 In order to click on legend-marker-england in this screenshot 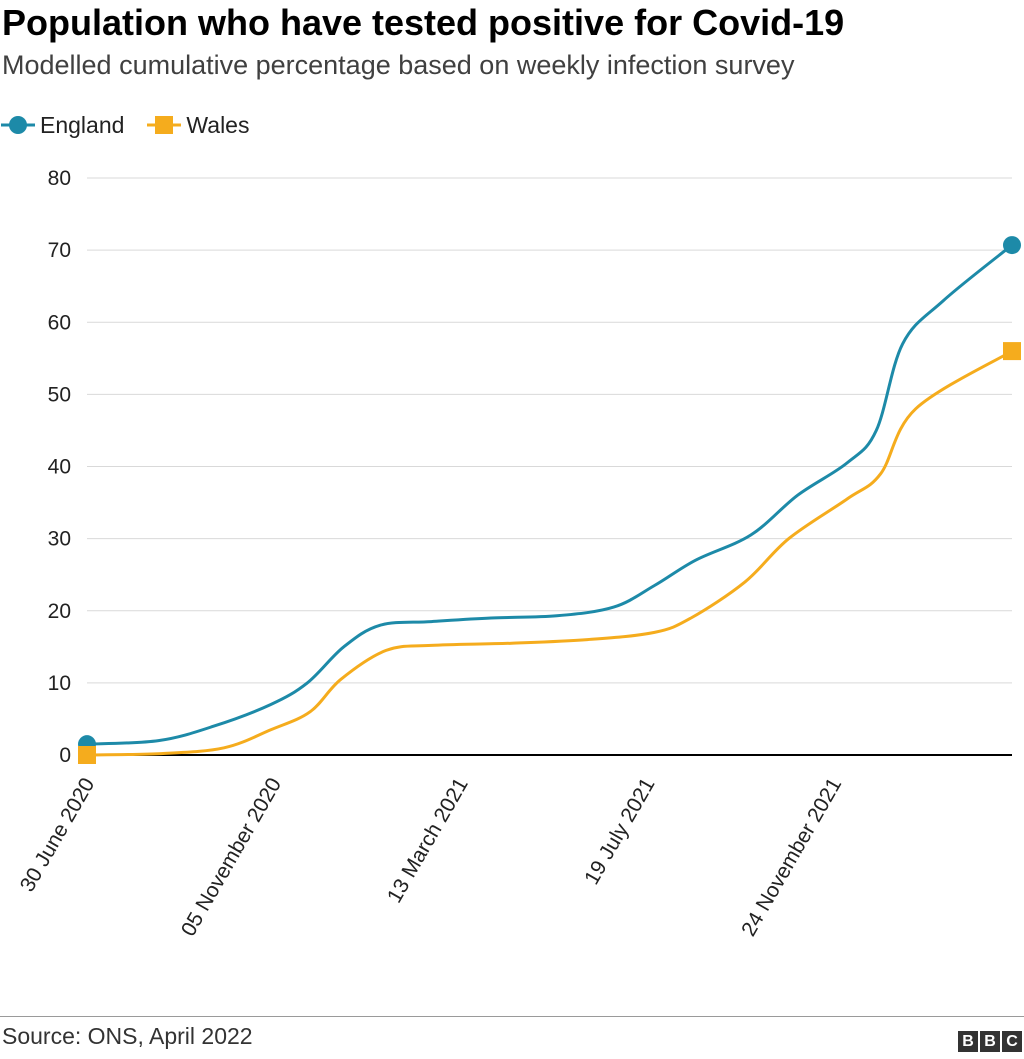, I will do `click(18, 125)`.